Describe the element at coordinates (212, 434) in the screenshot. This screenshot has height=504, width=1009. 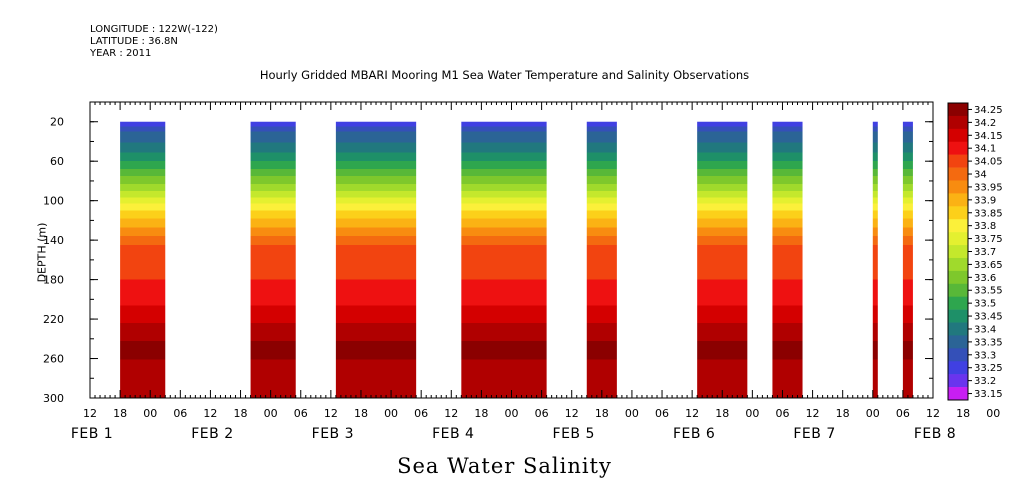
I see `x-day-label: FEB 2` at that location.